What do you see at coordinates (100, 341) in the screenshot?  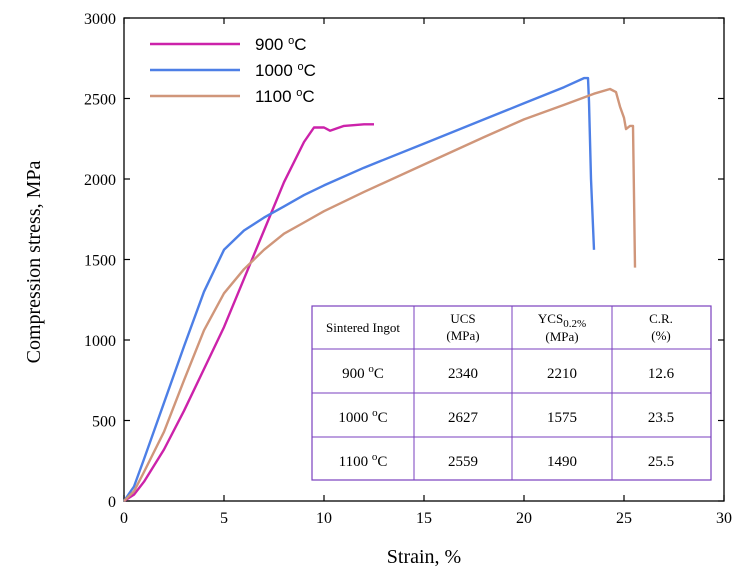 I see `y-tick-label: 1000` at bounding box center [100, 341].